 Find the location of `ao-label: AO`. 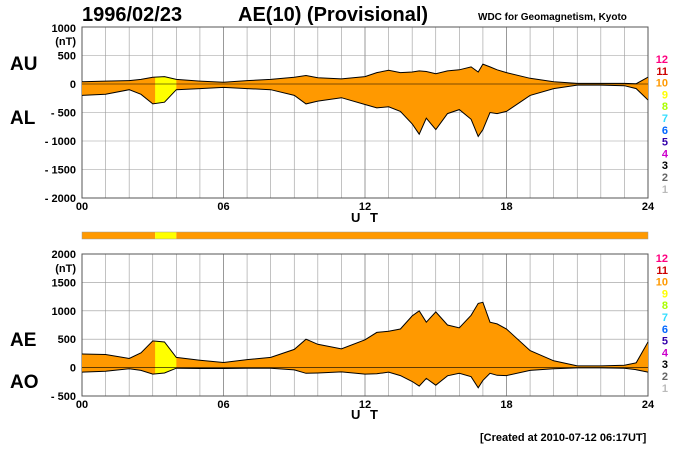

ao-label: AO is located at coordinates (24, 382).